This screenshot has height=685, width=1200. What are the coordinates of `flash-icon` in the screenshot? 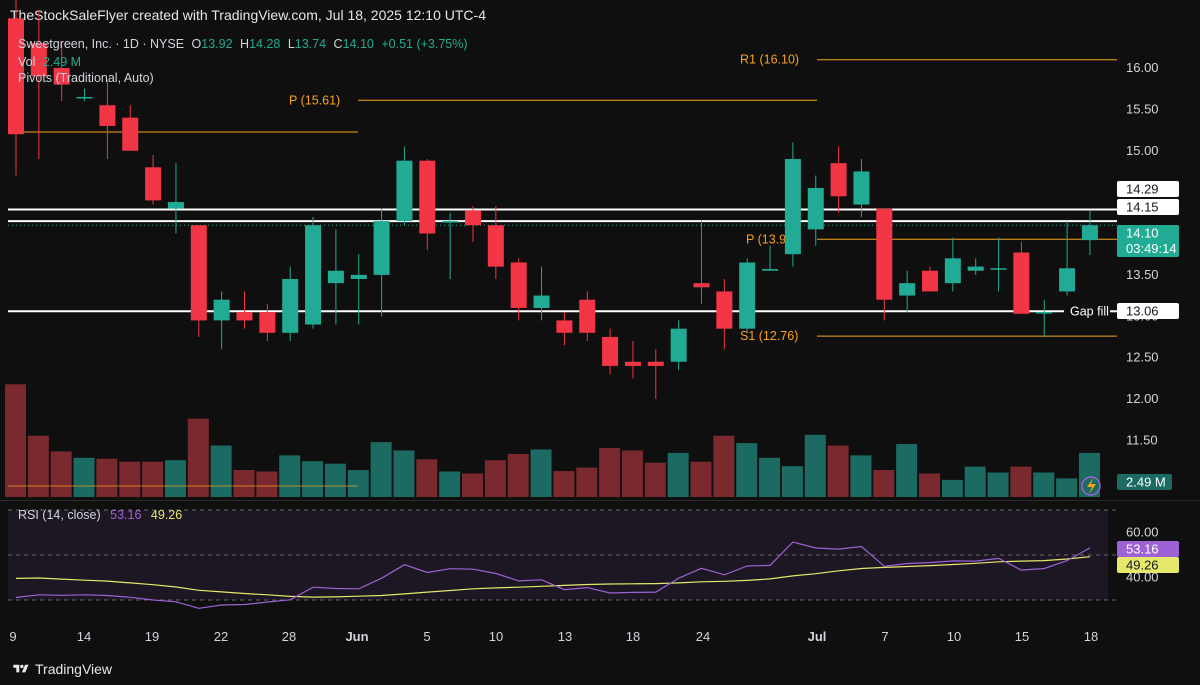 It's located at (1091, 486).